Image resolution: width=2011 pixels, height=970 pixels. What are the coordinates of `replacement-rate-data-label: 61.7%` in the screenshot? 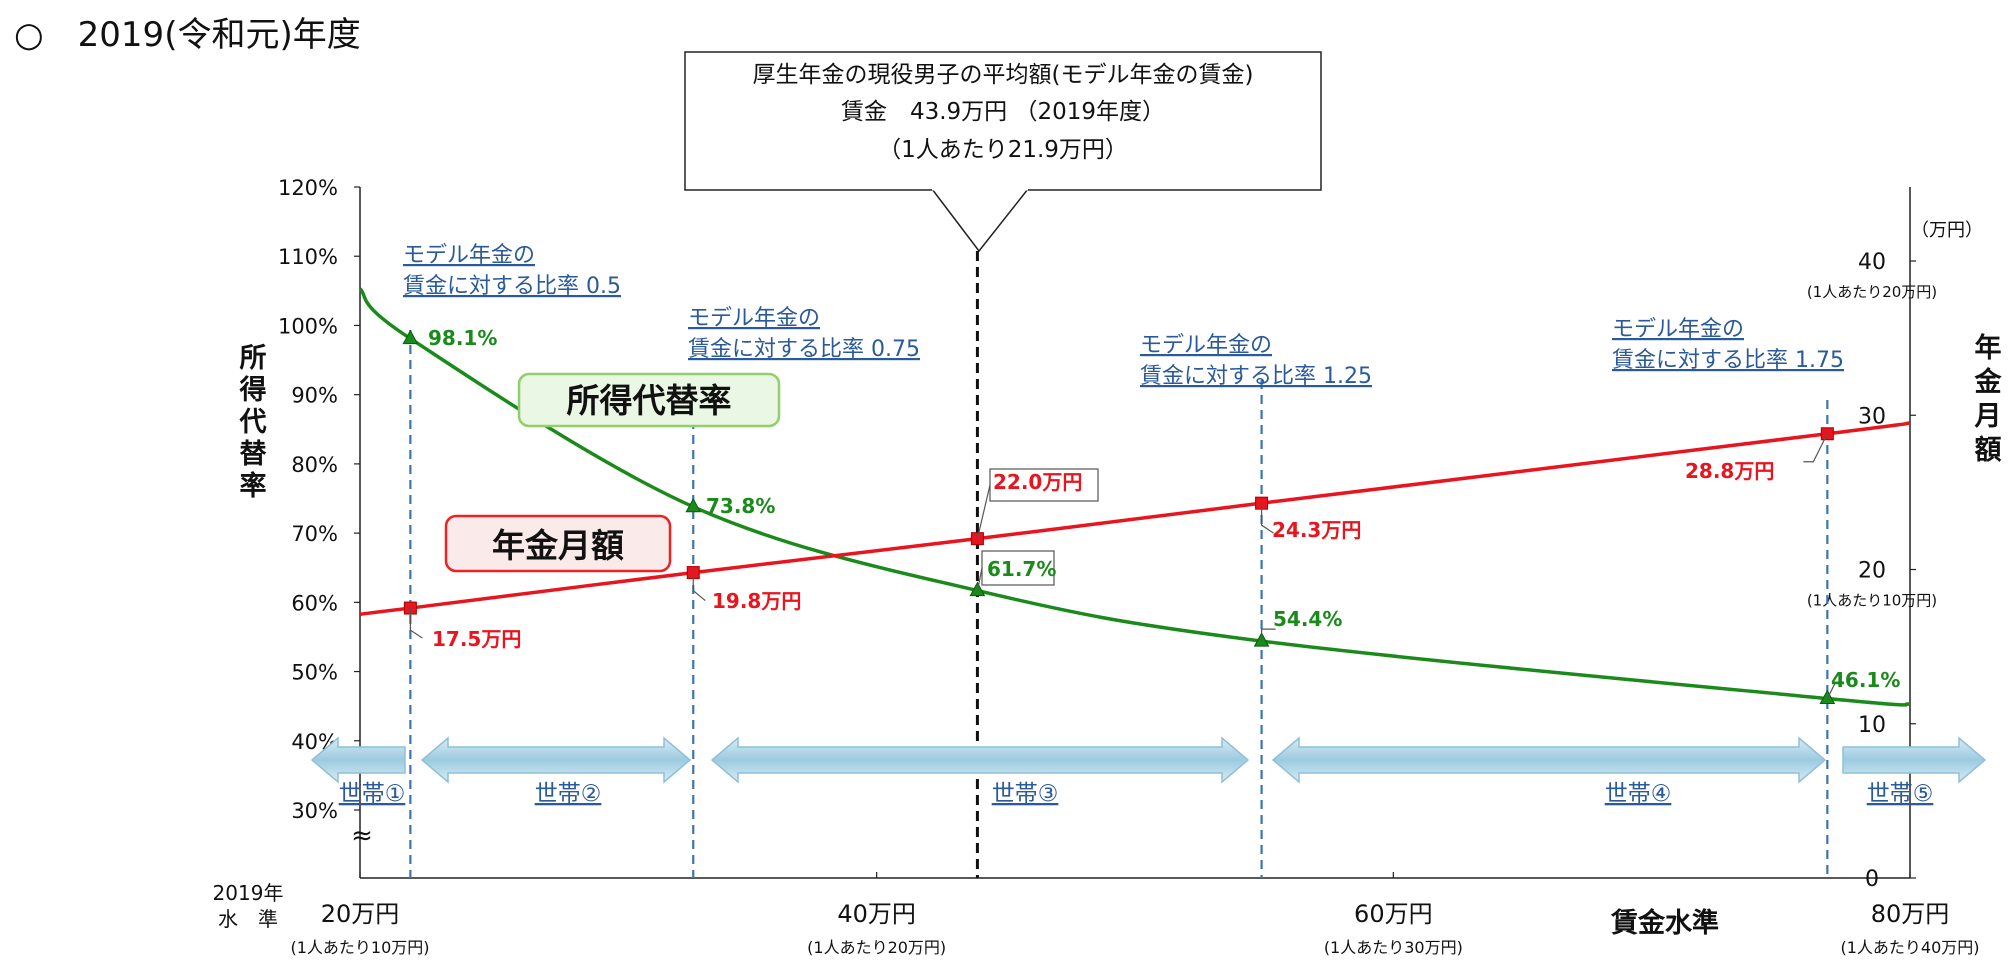 It's located at (1021, 569).